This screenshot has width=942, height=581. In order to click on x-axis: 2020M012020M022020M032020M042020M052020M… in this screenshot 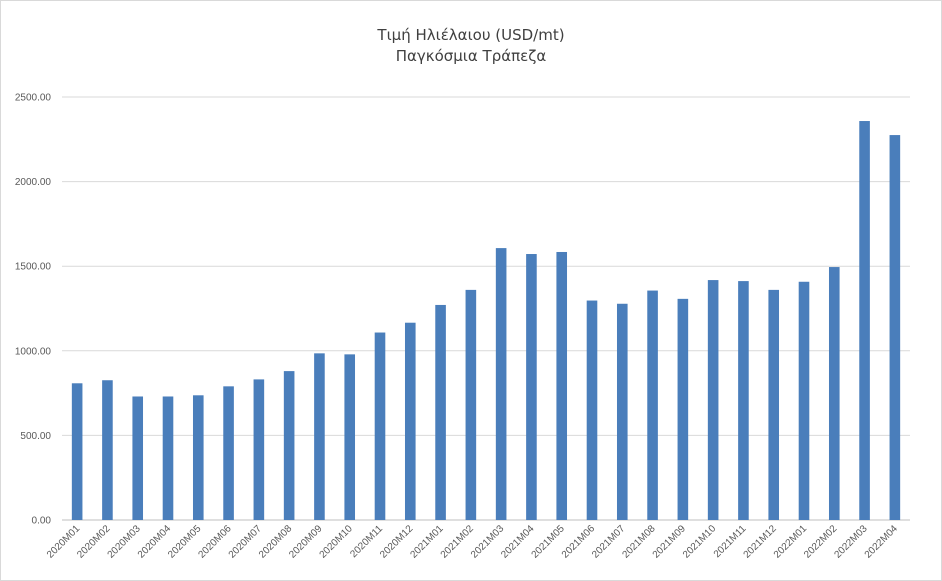, I will do `click(472, 542)`.